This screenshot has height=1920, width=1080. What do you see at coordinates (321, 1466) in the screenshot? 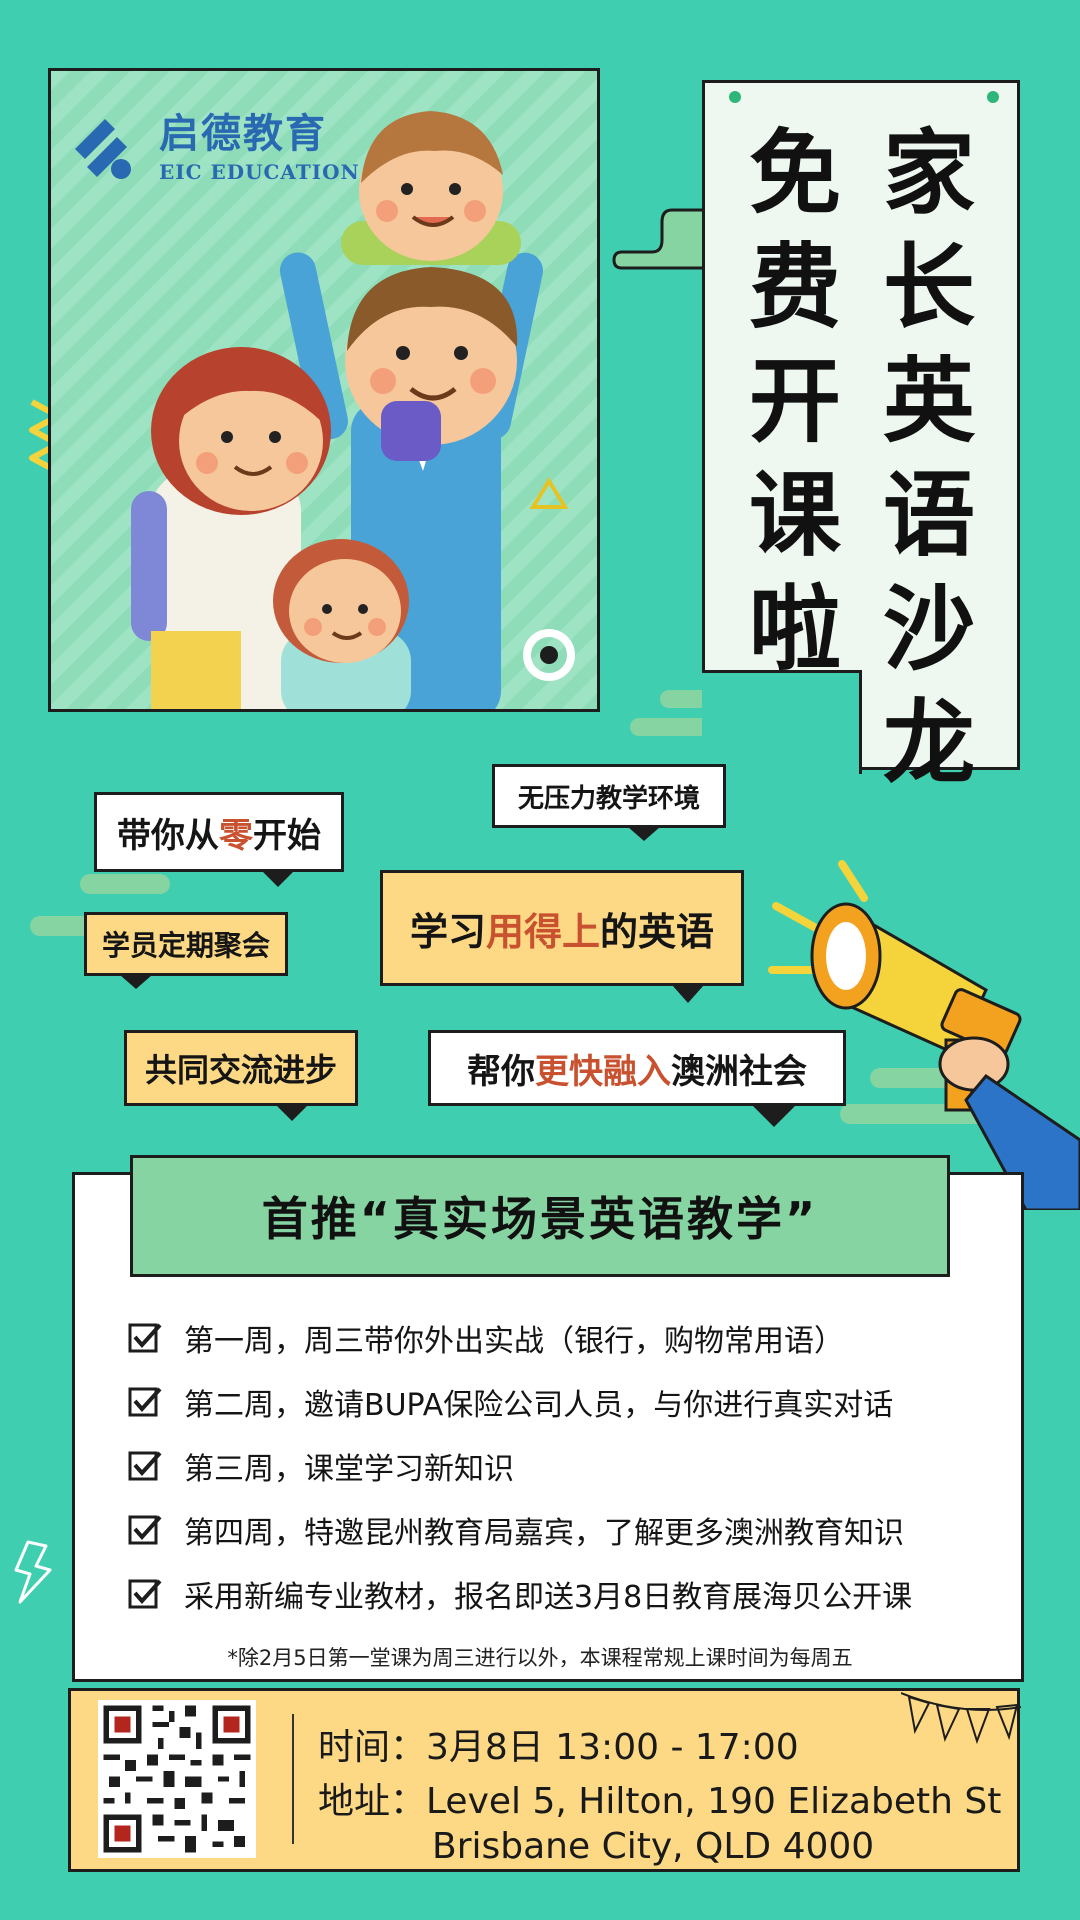
I see `course-item-3: 第三周，课堂学习新知识` at bounding box center [321, 1466].